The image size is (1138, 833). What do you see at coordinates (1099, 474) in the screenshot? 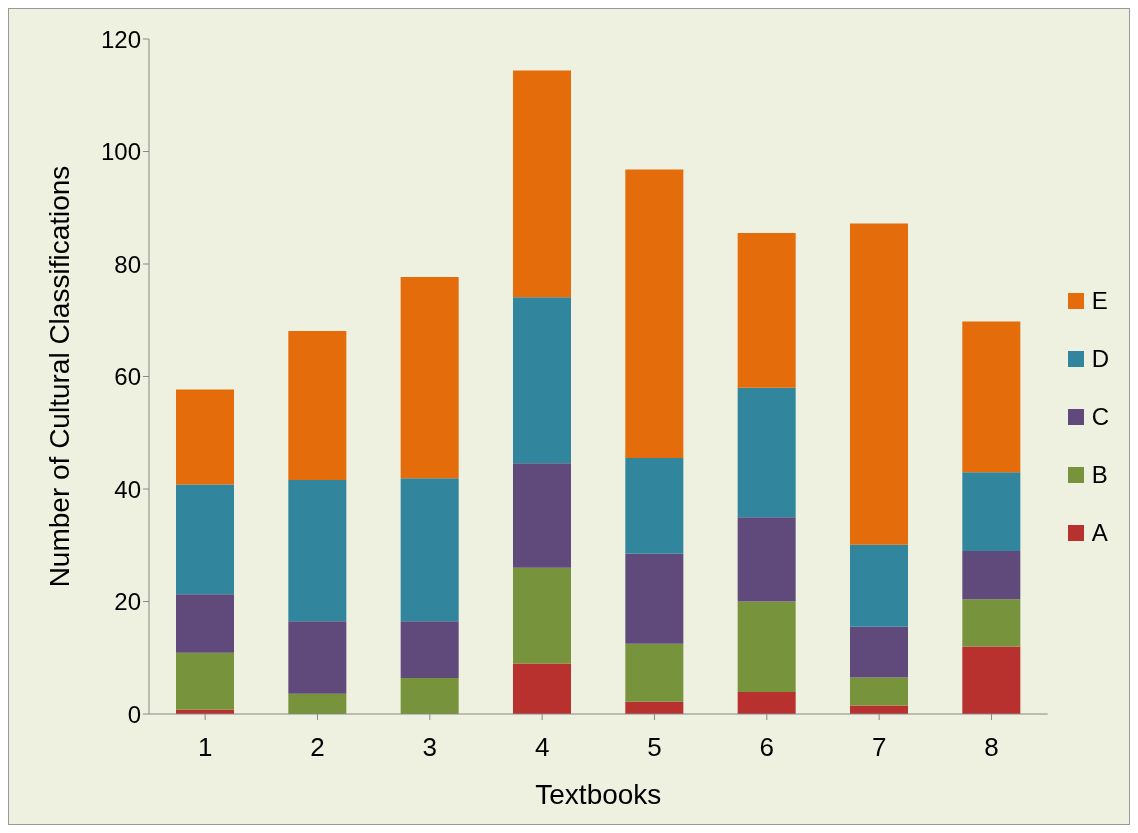
I see `legend-label: B` at bounding box center [1099, 474].